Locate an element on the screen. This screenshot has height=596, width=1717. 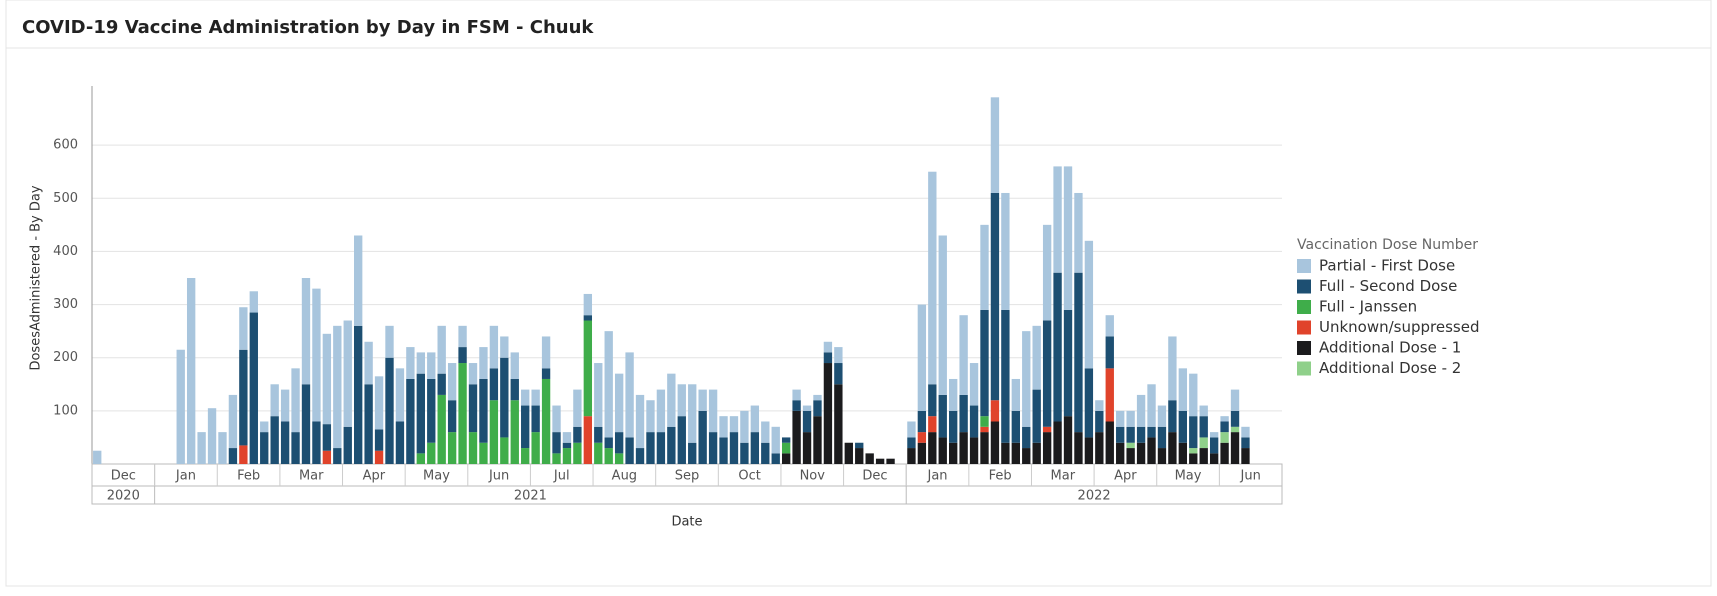
x-axis-box is located at coordinates (687, 484).